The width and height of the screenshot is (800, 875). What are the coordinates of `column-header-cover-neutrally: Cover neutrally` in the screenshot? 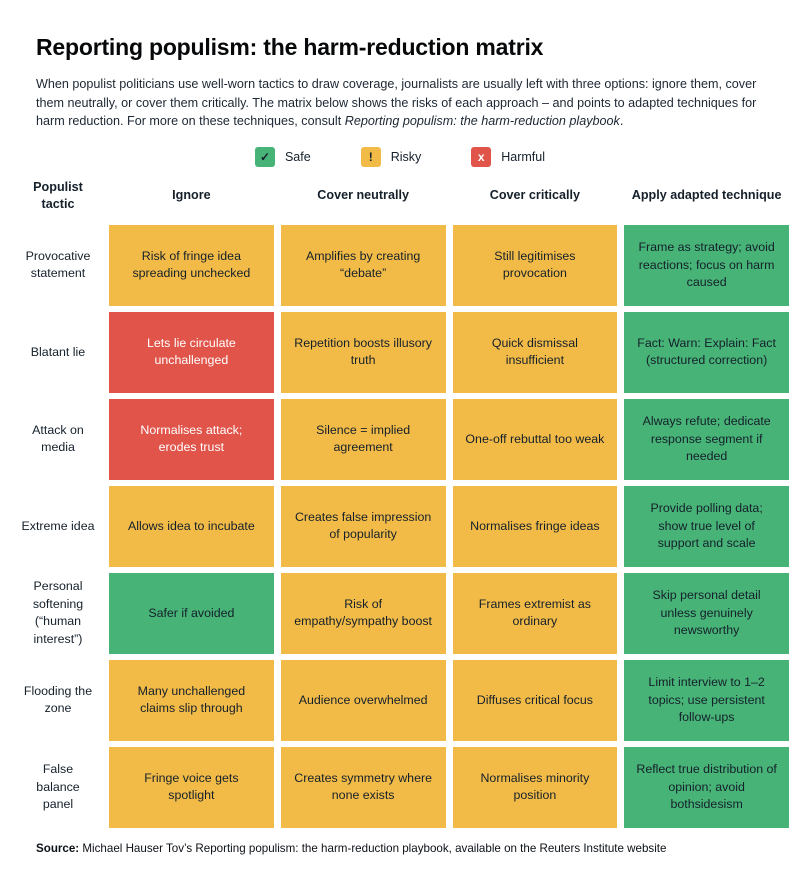 It's located at (363, 195).